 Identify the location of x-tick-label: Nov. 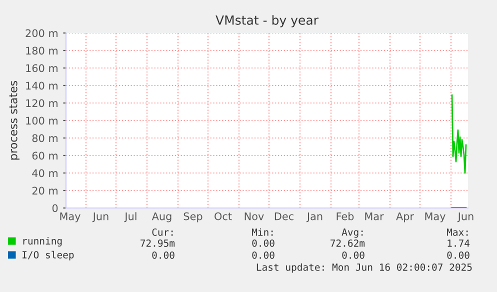
(254, 216).